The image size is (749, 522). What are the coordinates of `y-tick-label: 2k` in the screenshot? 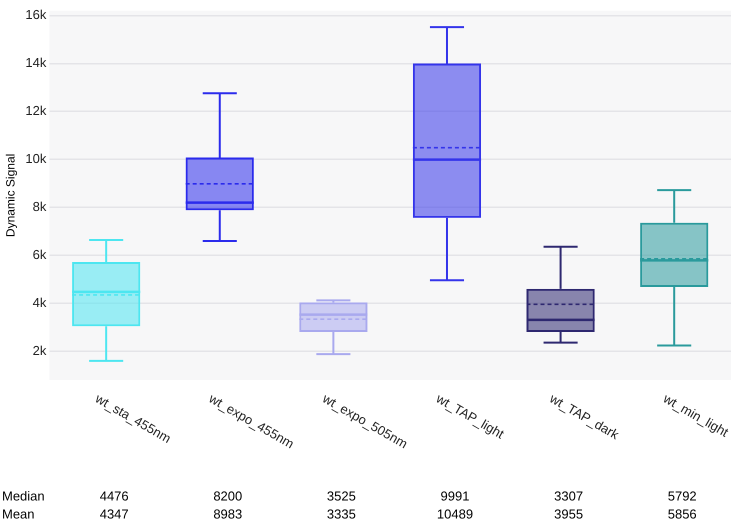 It's located at (39, 350).